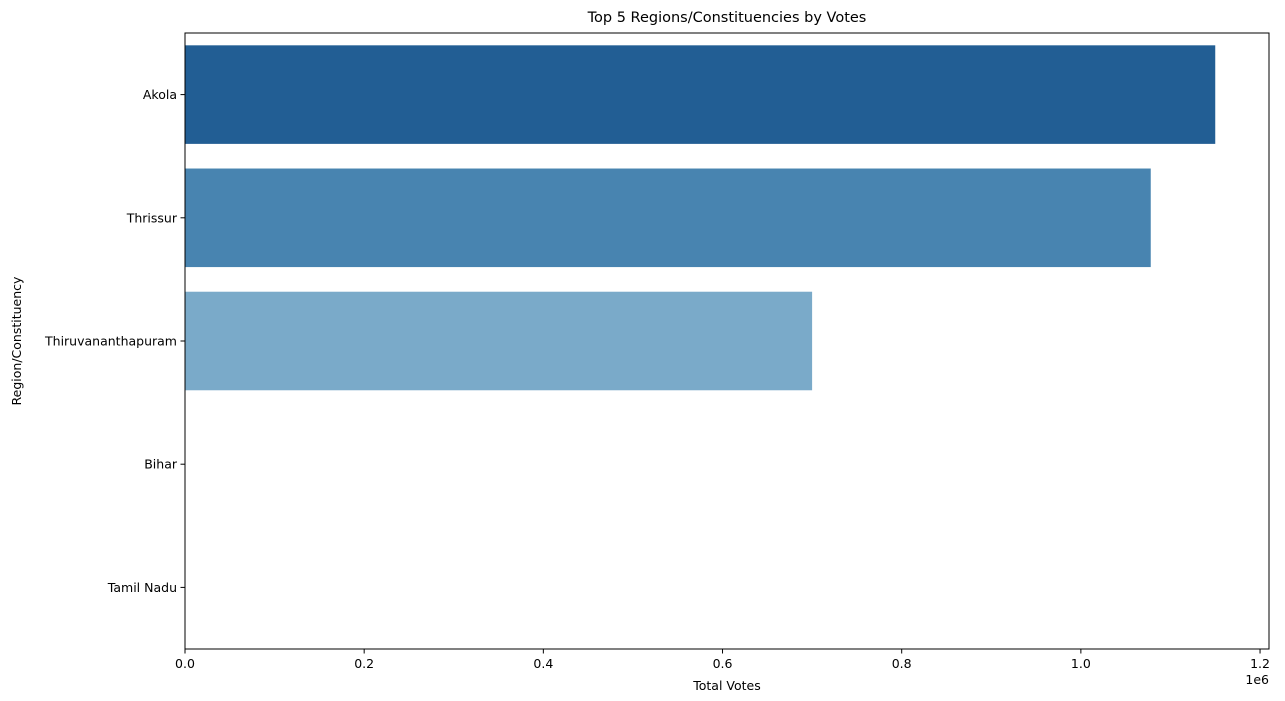  I want to click on x-axis-label: Total Votes, so click(726, 685).